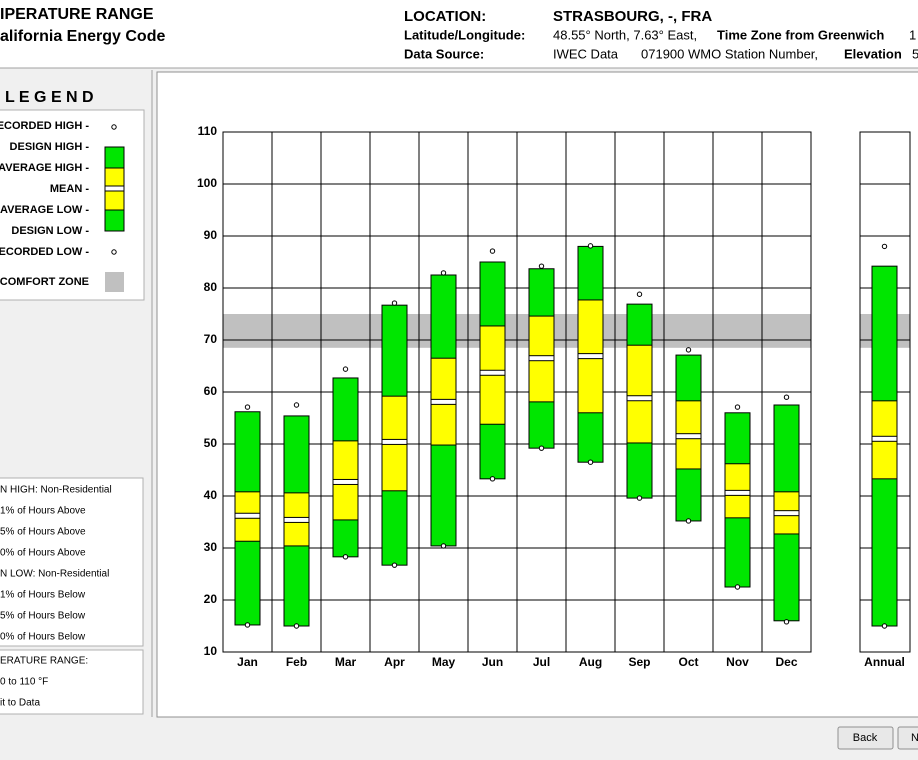 This screenshot has width=918, height=760. I want to click on x-tick-label: Apr, so click(394, 662).